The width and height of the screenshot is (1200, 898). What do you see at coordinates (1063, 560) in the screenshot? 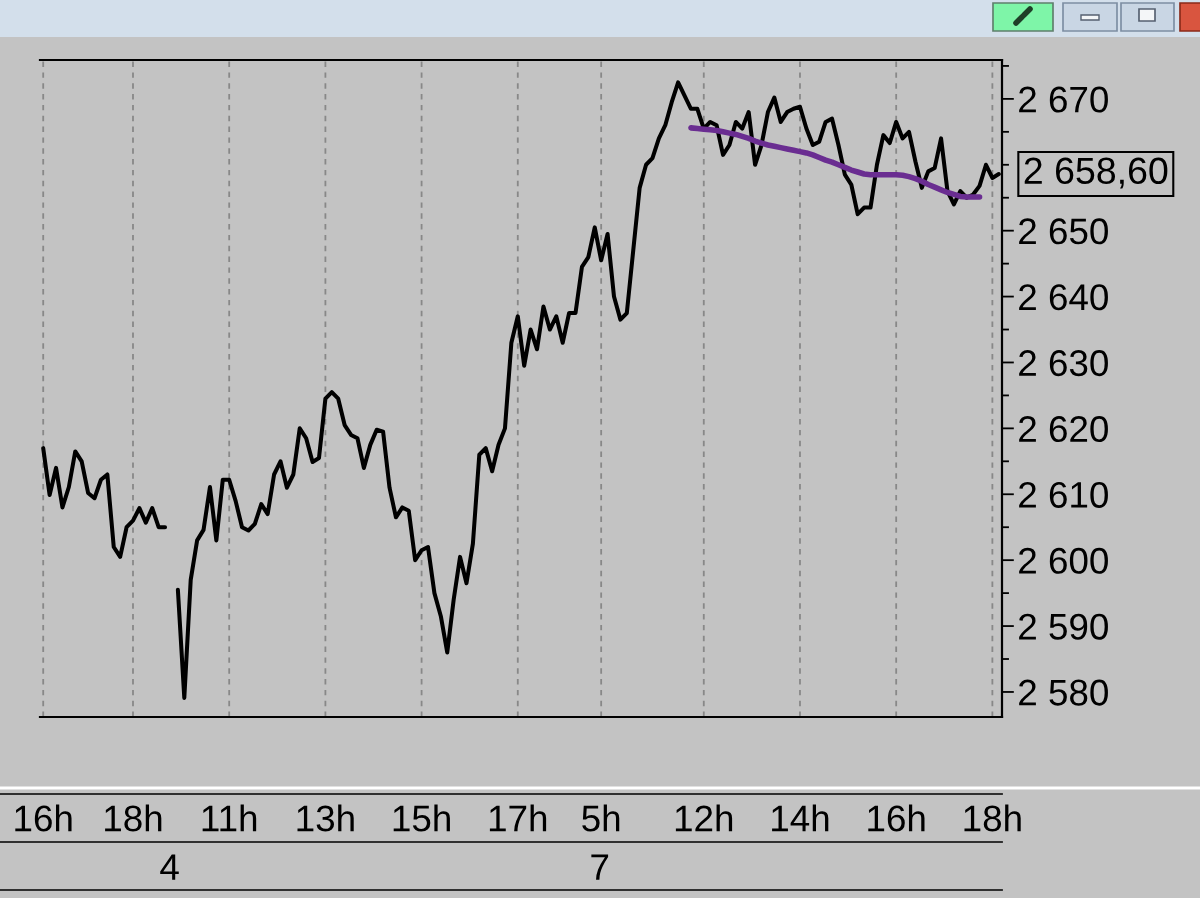
I see `y-tick-label: 2 600` at bounding box center [1063, 560].